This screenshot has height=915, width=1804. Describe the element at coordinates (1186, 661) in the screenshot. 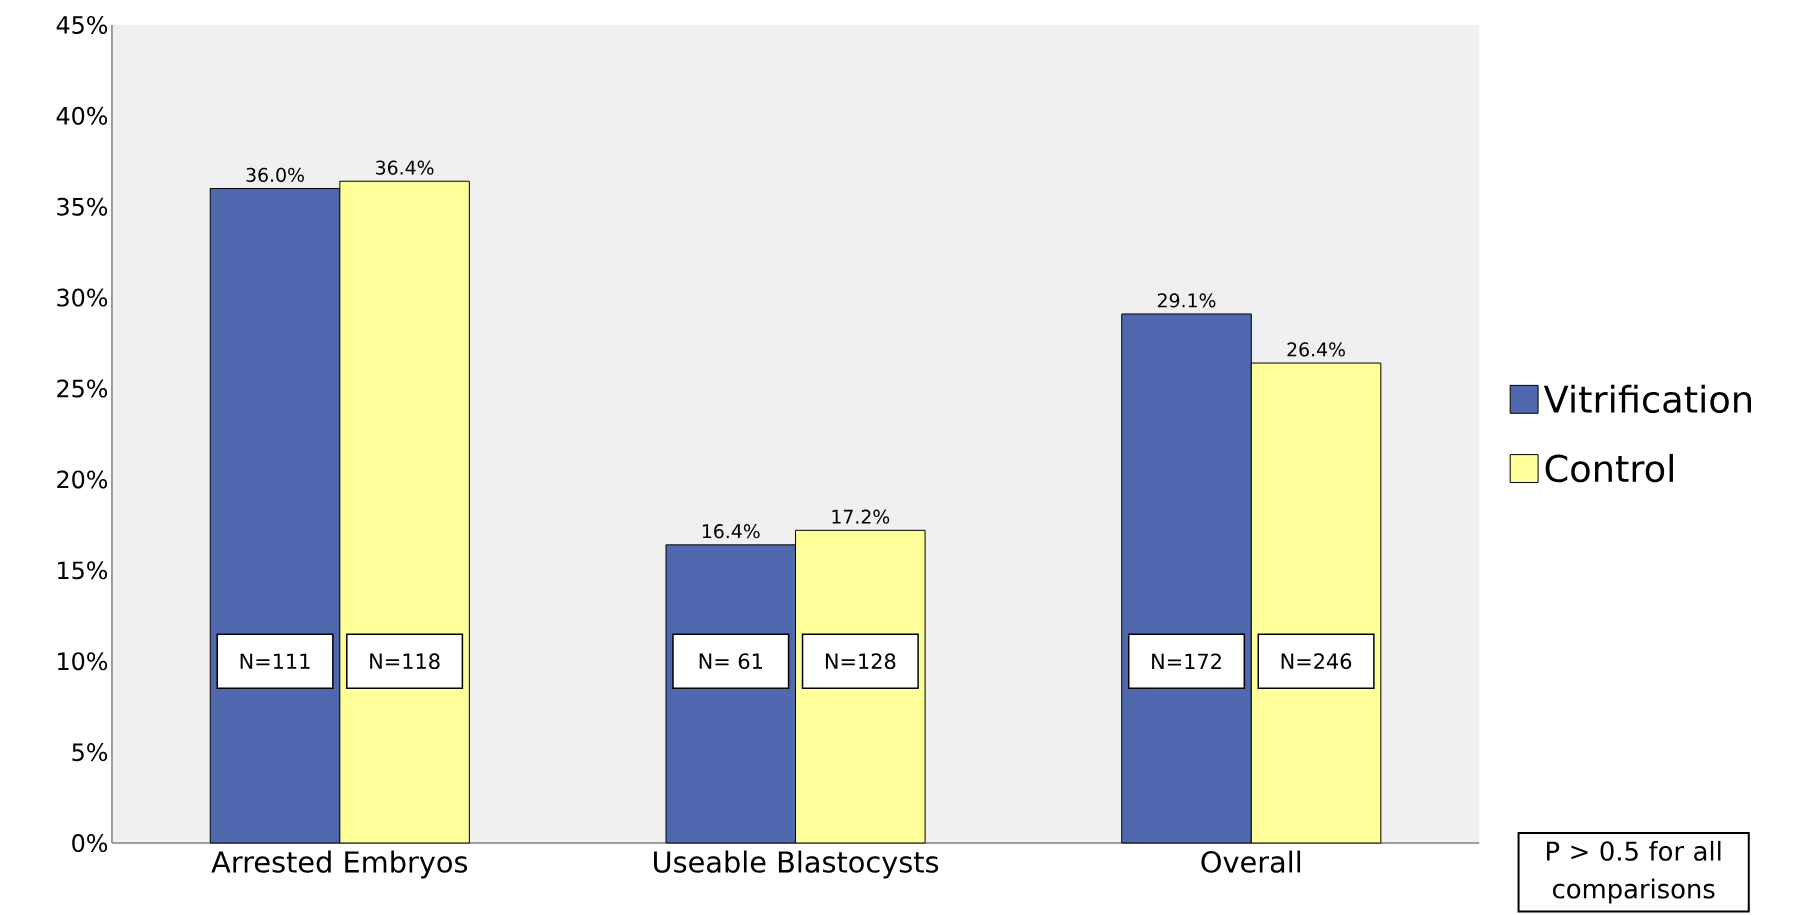

I see `annotation: N=172` at that location.